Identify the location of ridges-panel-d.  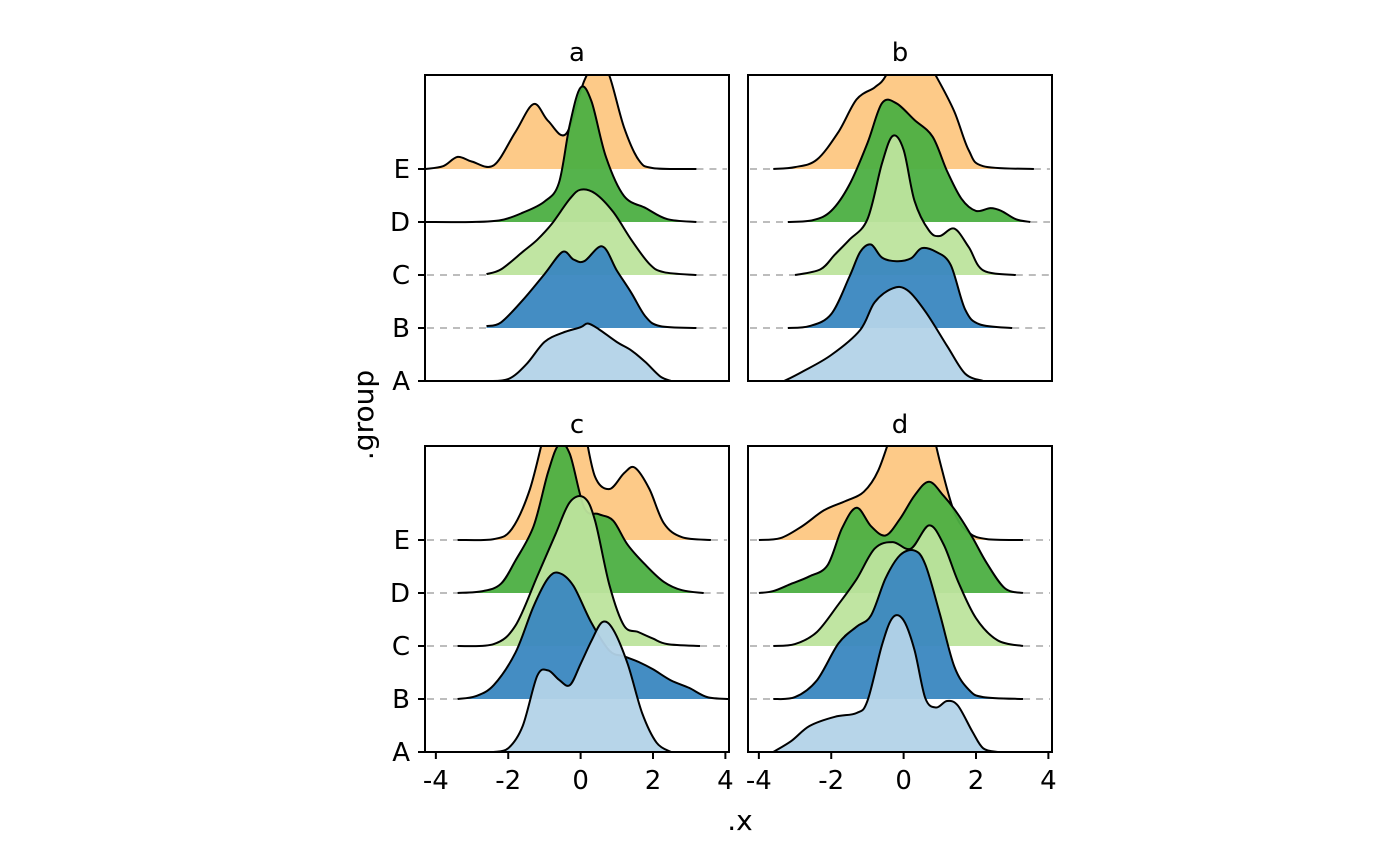
(900, 599).